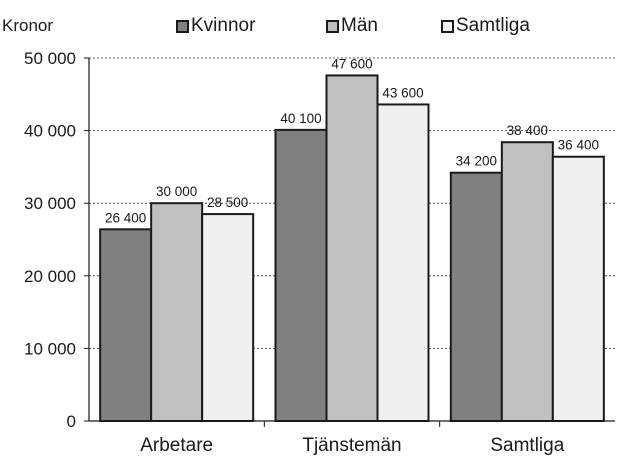 Image resolution: width=619 pixels, height=457 pixels. What do you see at coordinates (447, 26) in the screenshot?
I see `legend-swatch-samtliga` at bounding box center [447, 26].